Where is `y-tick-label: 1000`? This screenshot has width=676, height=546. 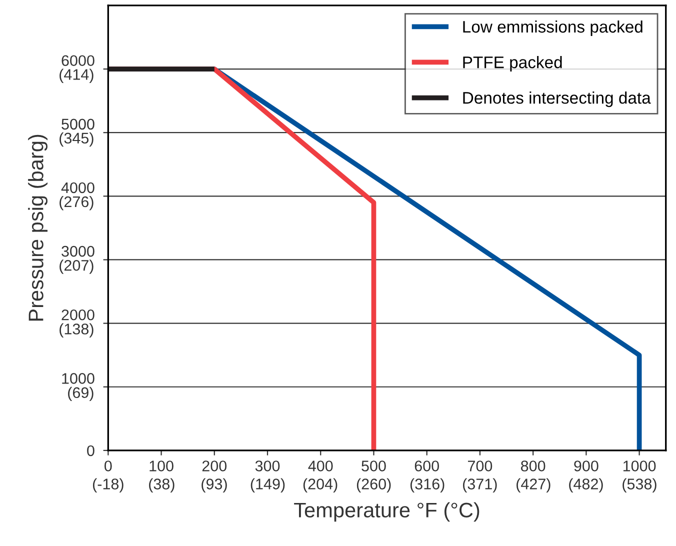
y-tick-label: 1000 is located at coordinates (78, 378).